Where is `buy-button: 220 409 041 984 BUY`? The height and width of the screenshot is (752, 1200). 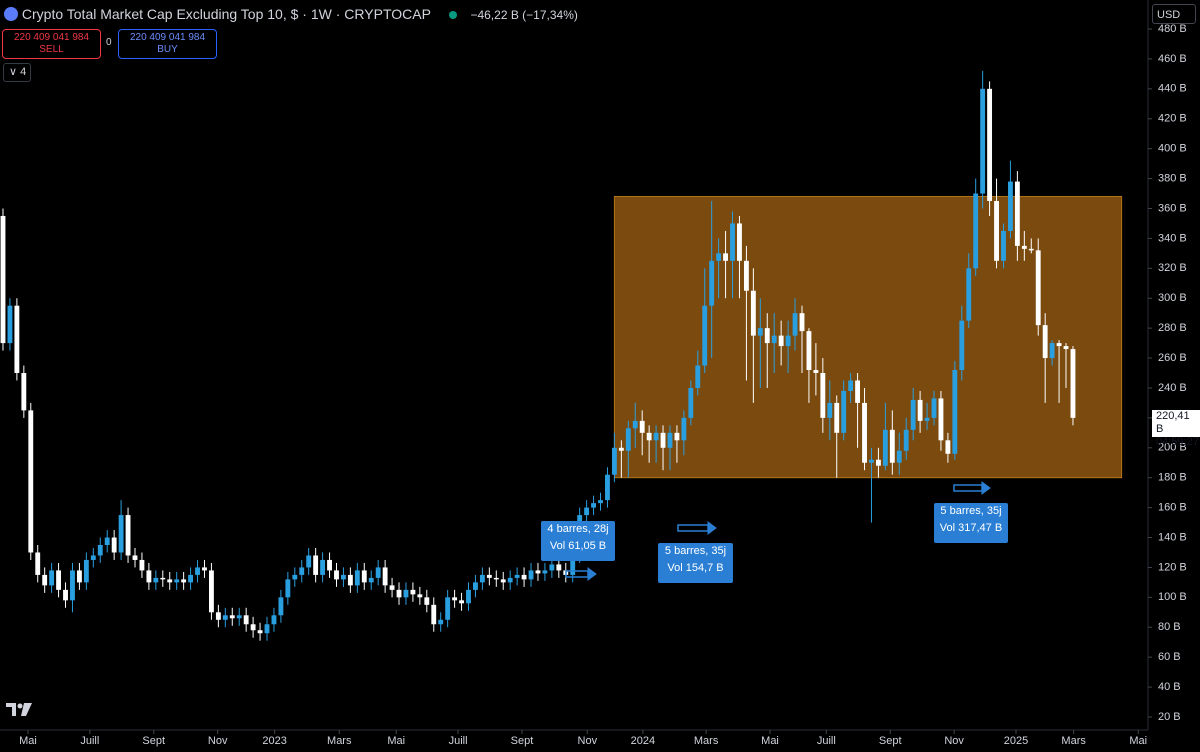
buy-button: 220 409 041 984 BUY is located at coordinates (167, 44).